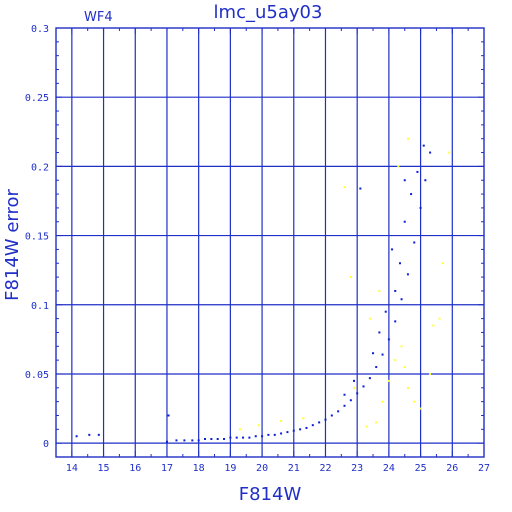  I want to click on y-tick-label: 0.2, so click(40, 167).